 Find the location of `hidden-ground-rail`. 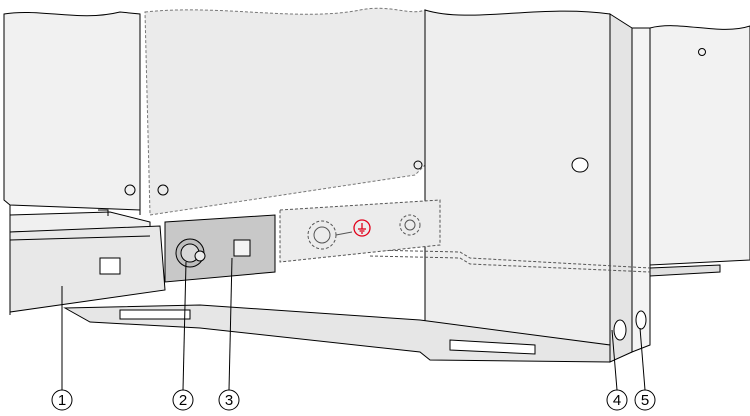

hidden-ground-rail is located at coordinates (510, 261).